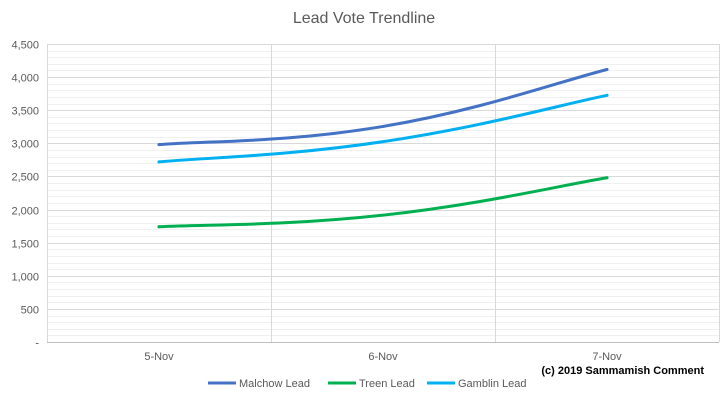 The image size is (727, 401). What do you see at coordinates (25, 145) in the screenshot?
I see `y-tick-label: 3,000` at bounding box center [25, 145].